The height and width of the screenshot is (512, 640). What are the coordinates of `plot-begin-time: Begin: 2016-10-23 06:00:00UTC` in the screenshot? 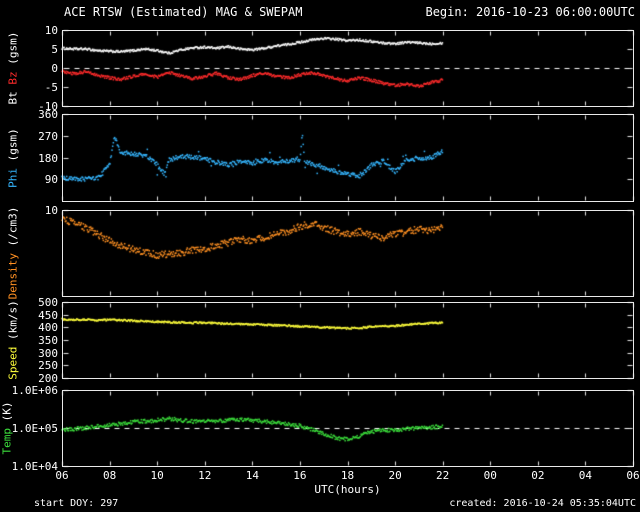 It's located at (530, 12).